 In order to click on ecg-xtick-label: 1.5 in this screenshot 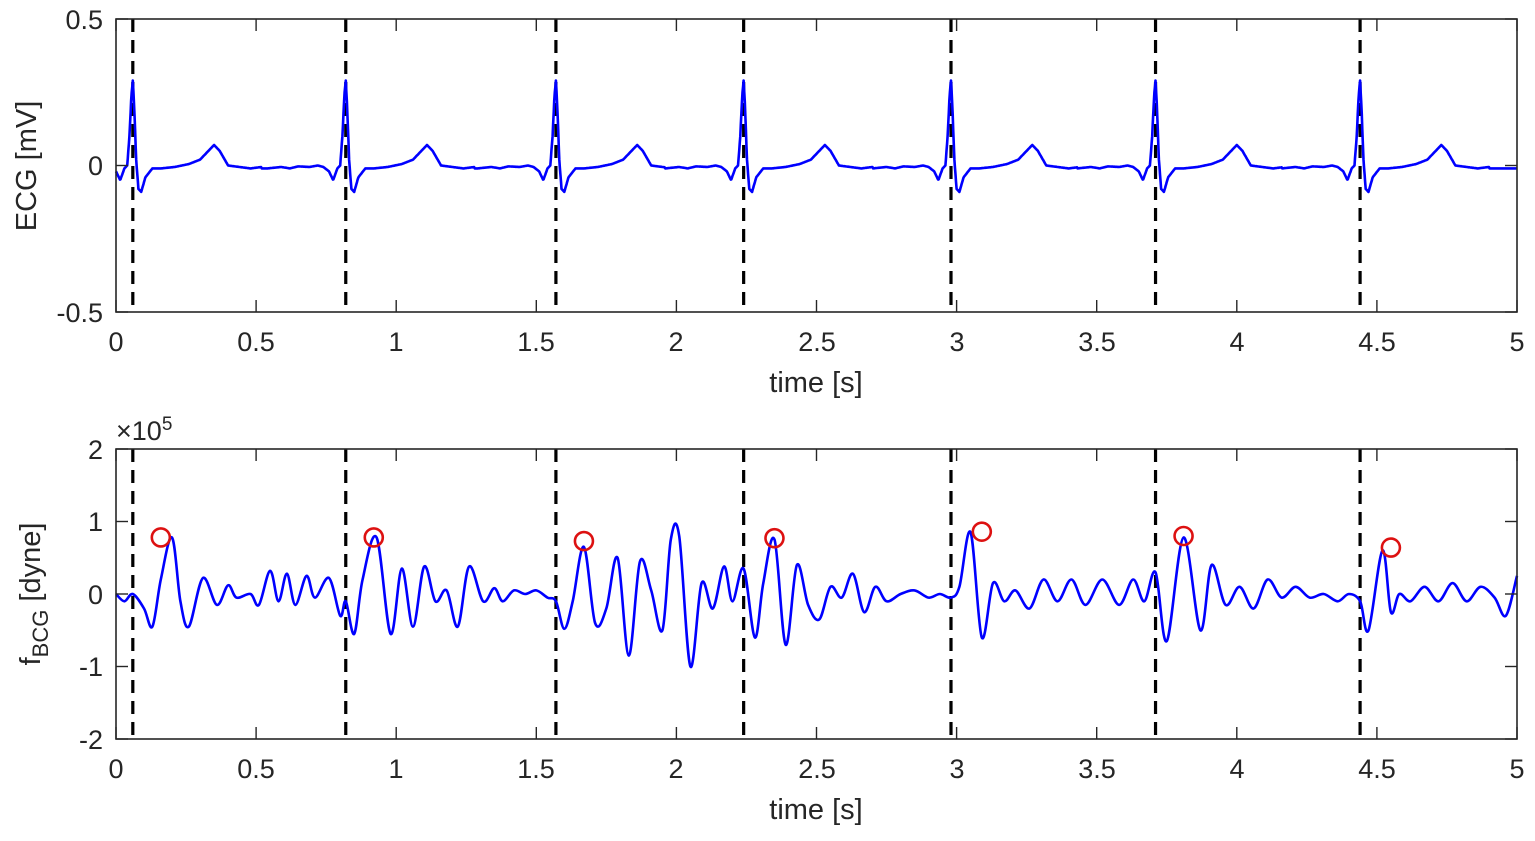, I will do `click(536, 342)`.